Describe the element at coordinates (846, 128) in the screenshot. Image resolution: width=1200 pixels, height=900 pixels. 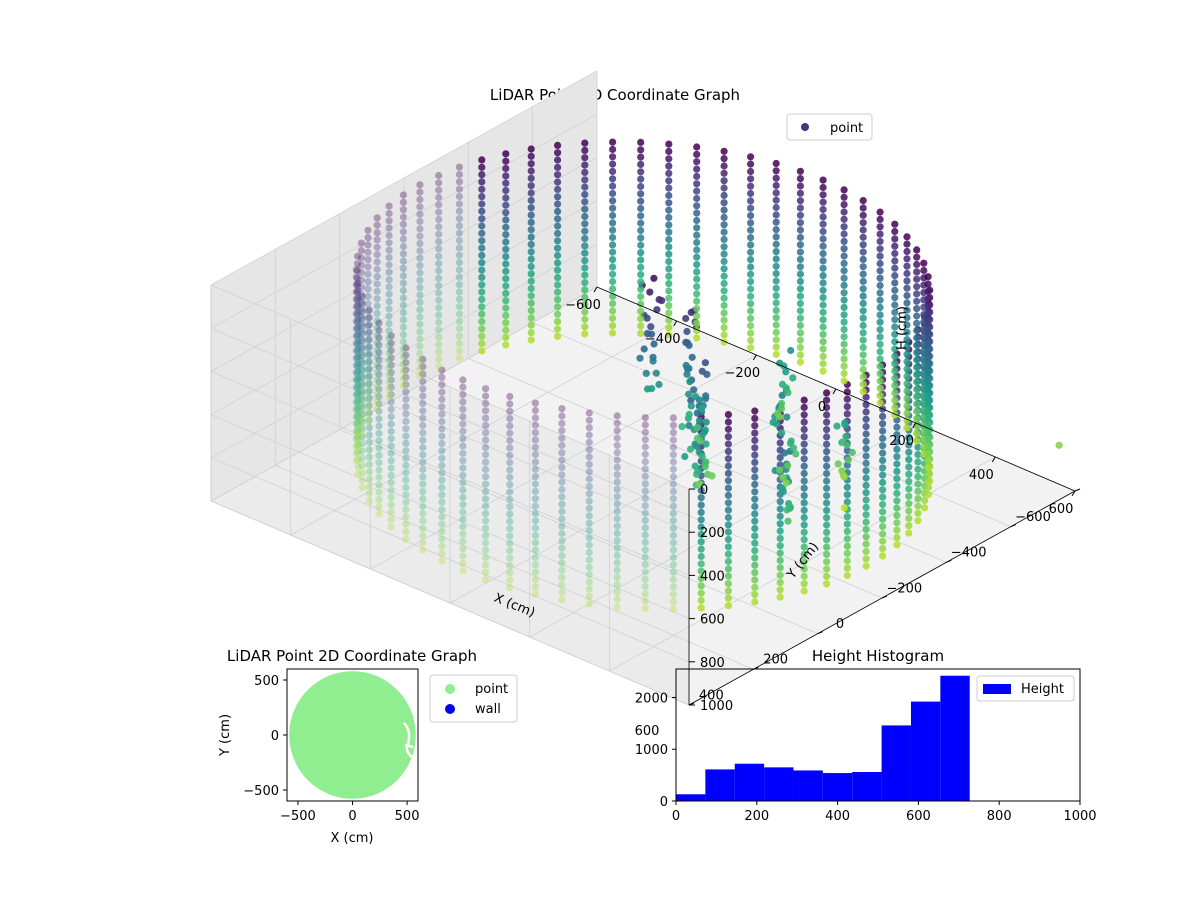
I see `chart-3d-legend-label: point` at that location.